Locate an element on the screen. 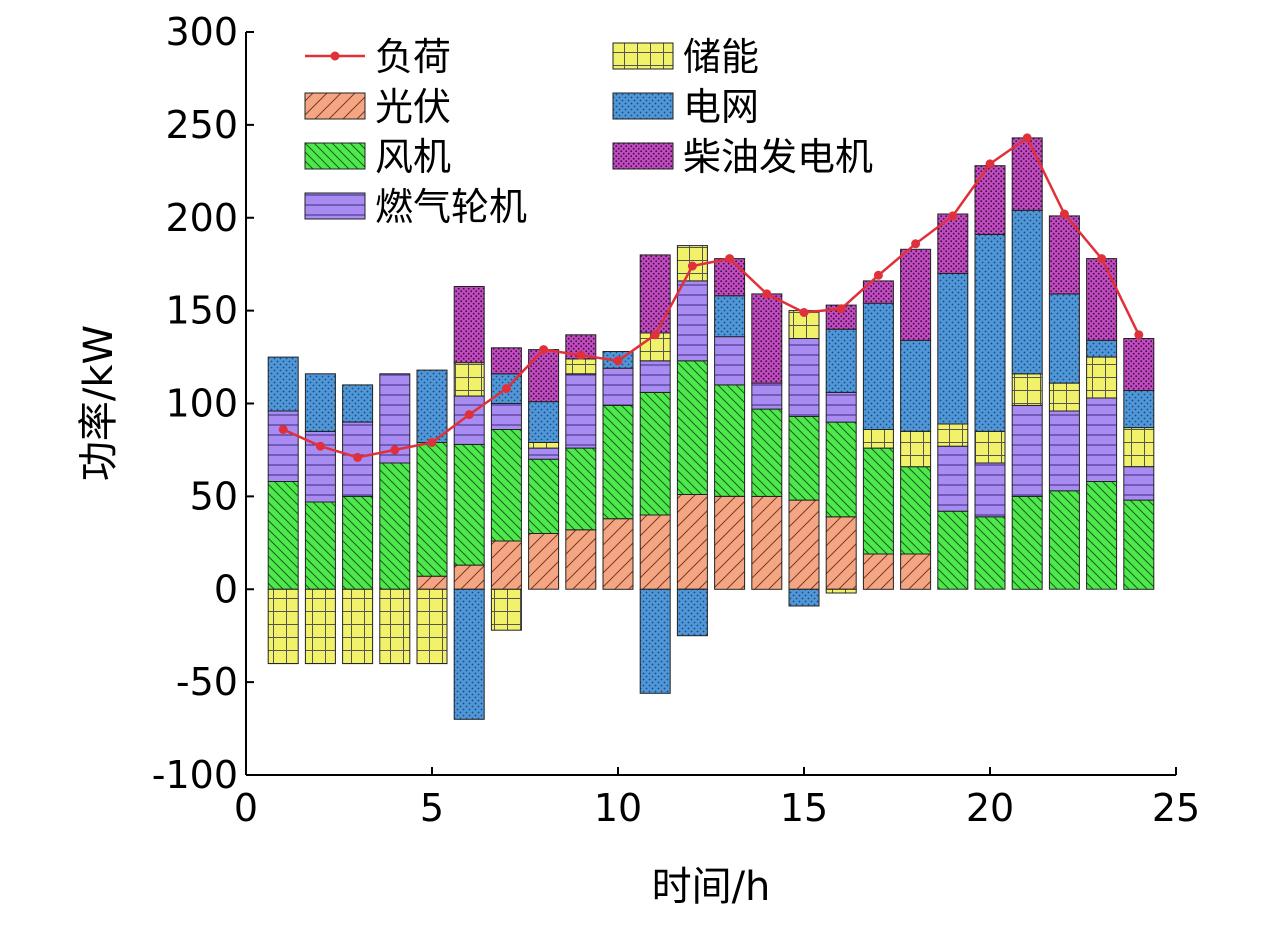 The width and height of the screenshot is (1271, 928). bar-segment-3-h21 is located at coordinates (1027, 450).